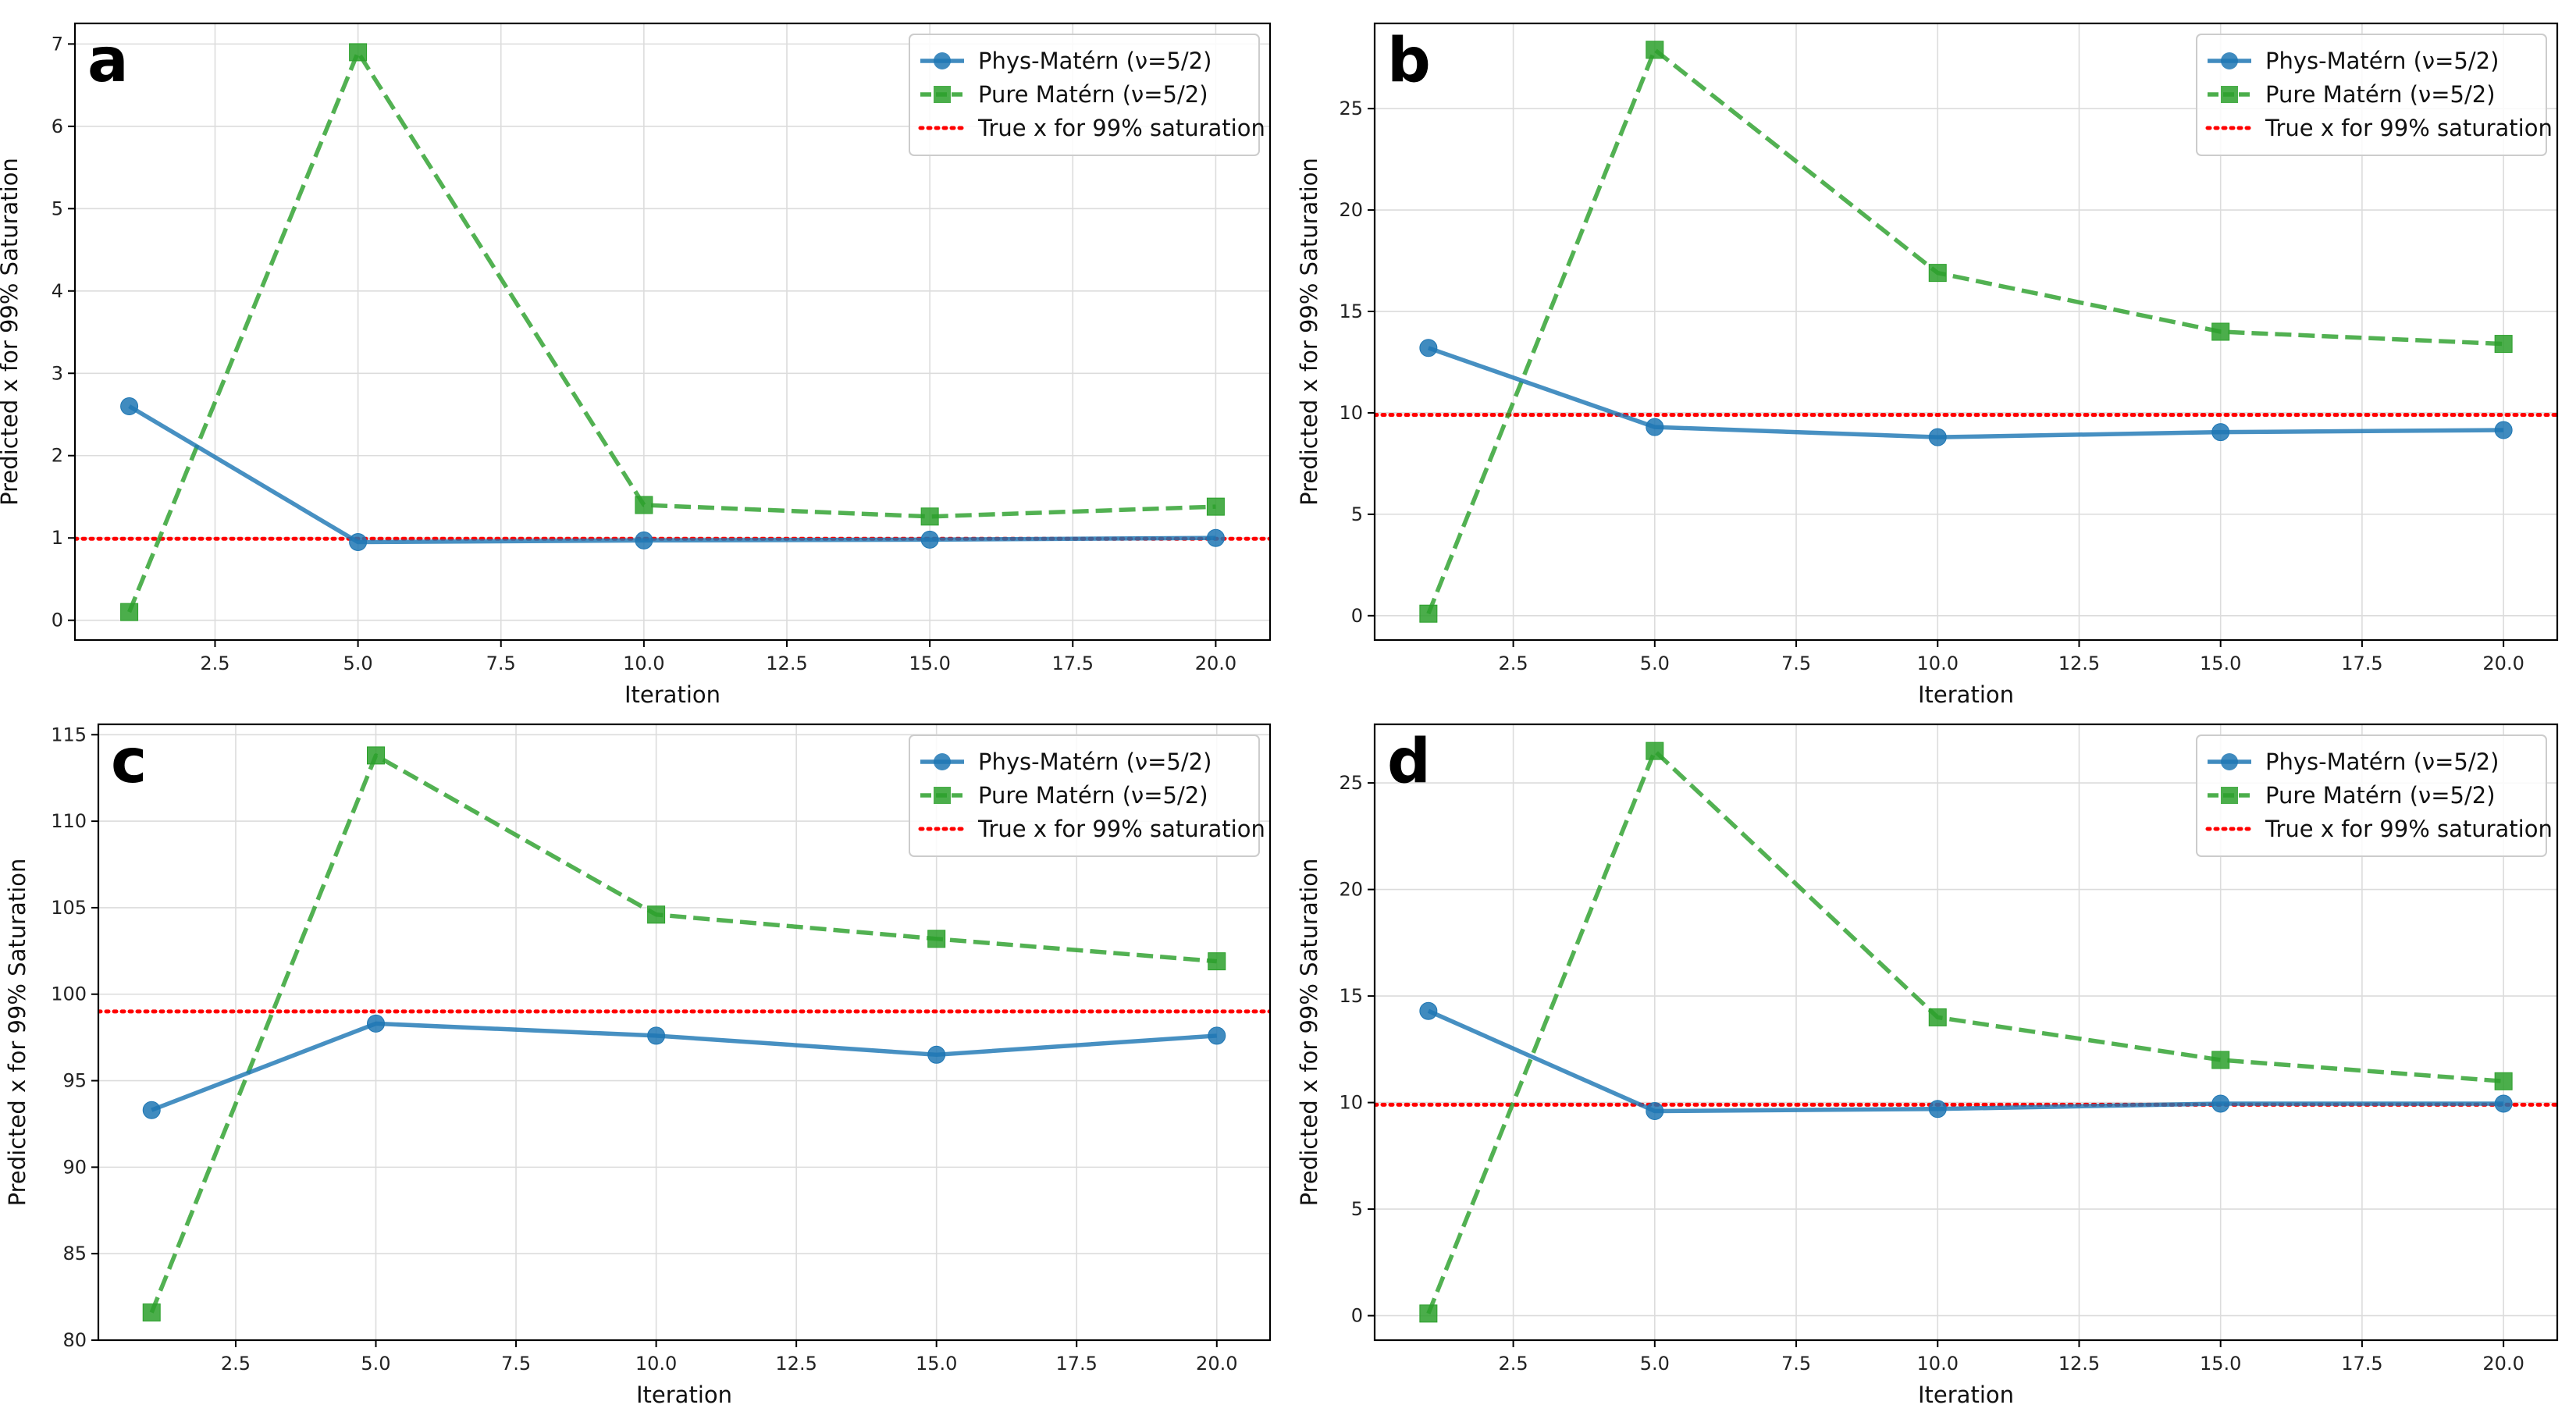 Image resolution: width=2576 pixels, height=1419 pixels. I want to click on y-tick-label: 5, so click(1357, 1209).